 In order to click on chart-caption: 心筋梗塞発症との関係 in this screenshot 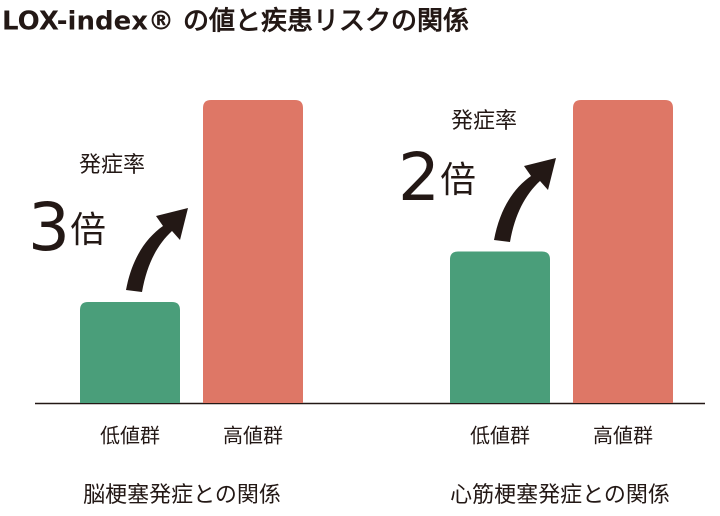, I will do `click(560, 495)`.